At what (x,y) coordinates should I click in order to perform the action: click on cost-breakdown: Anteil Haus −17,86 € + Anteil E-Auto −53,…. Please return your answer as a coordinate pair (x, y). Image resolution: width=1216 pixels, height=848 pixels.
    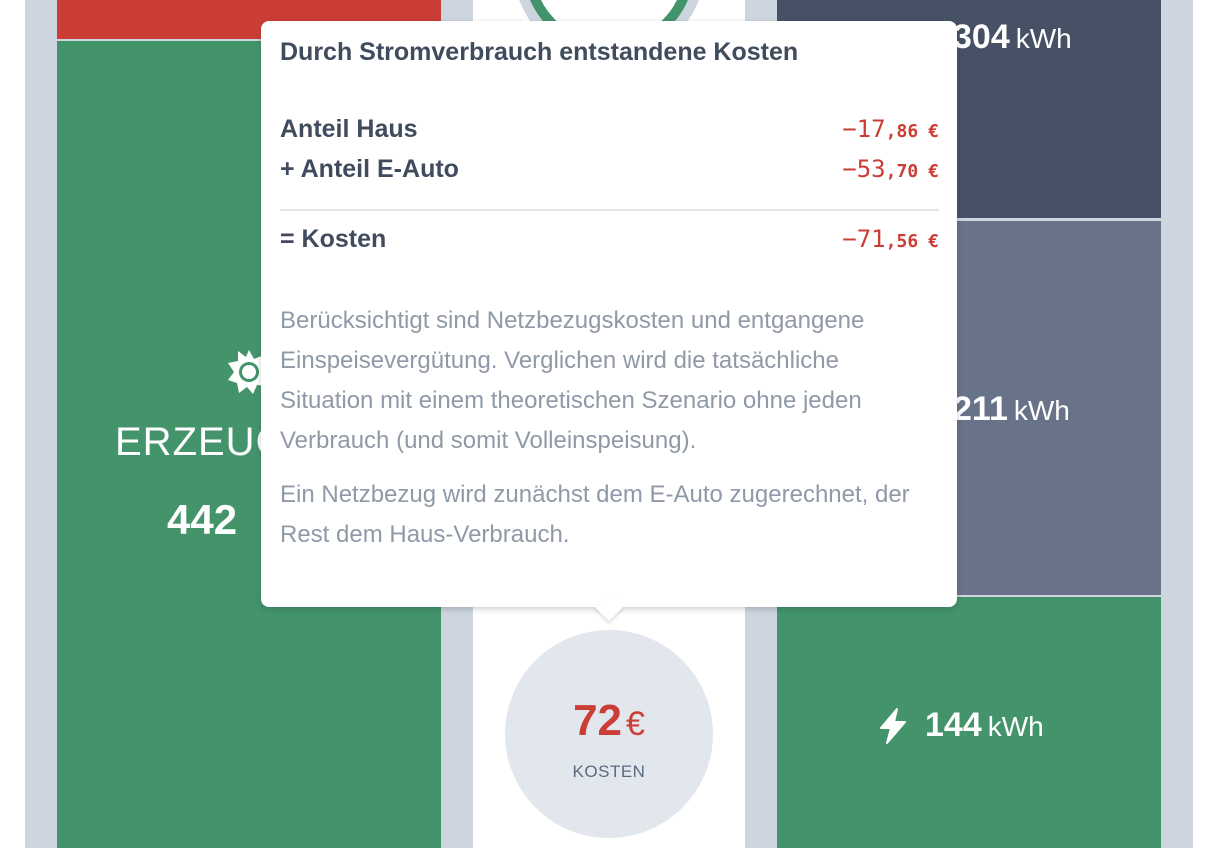
    Looking at the image, I should click on (609, 190).